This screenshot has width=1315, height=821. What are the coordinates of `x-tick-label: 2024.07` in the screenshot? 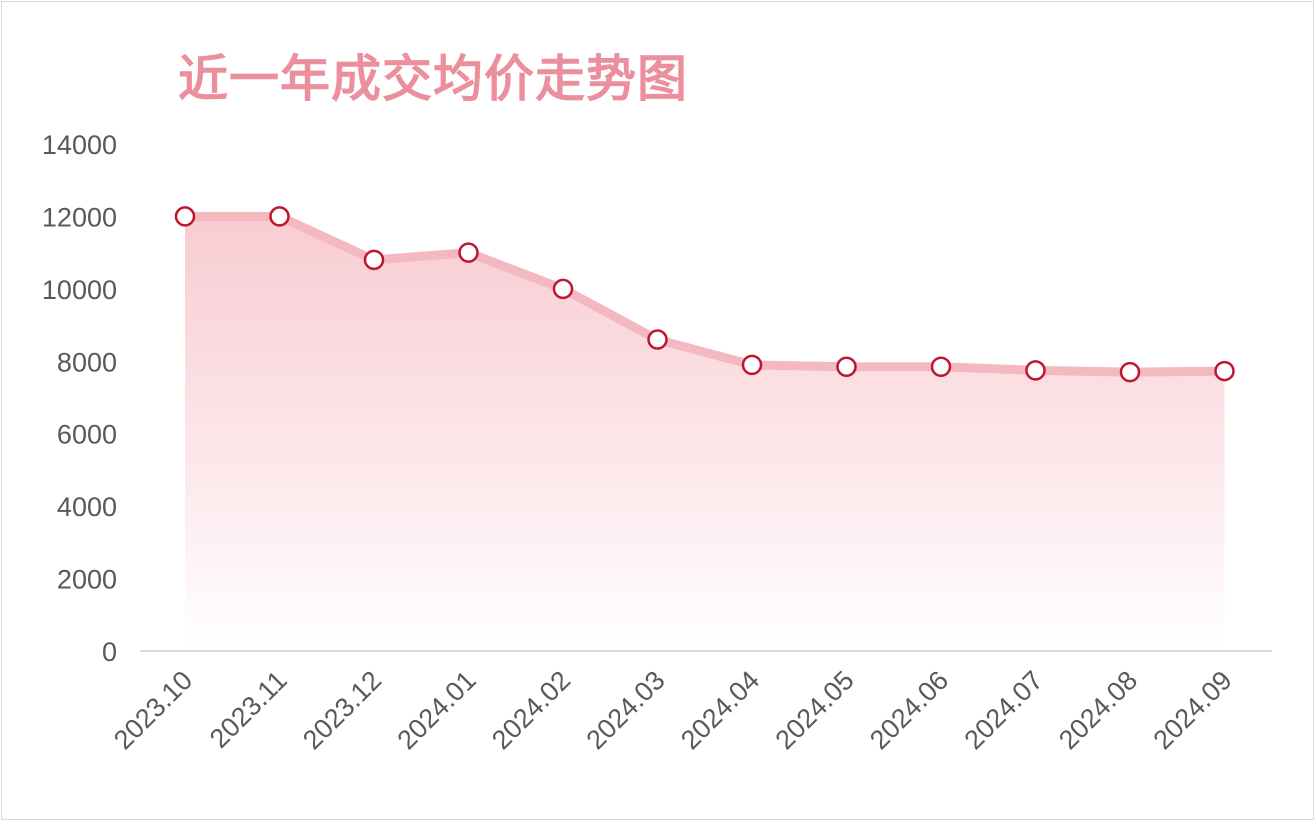 It's located at (1004, 710).